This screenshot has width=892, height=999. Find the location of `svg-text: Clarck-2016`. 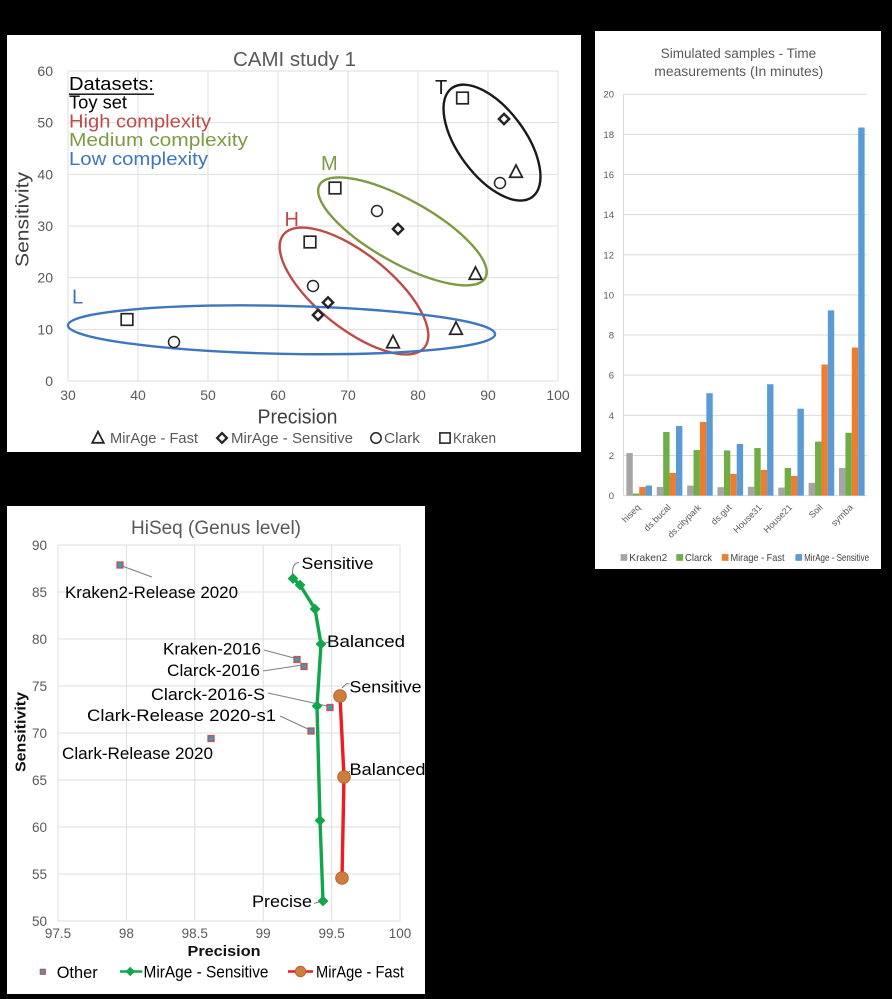

svg-text: Clarck-2016 is located at coordinates (213, 670).